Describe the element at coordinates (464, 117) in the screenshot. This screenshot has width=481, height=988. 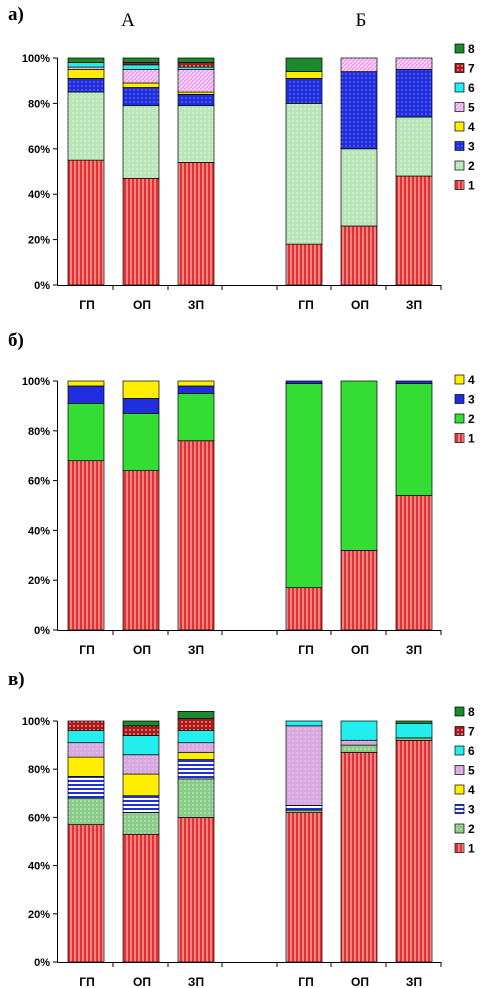
I see `legend: 8 7 6 5 4 3 2 1` at that location.